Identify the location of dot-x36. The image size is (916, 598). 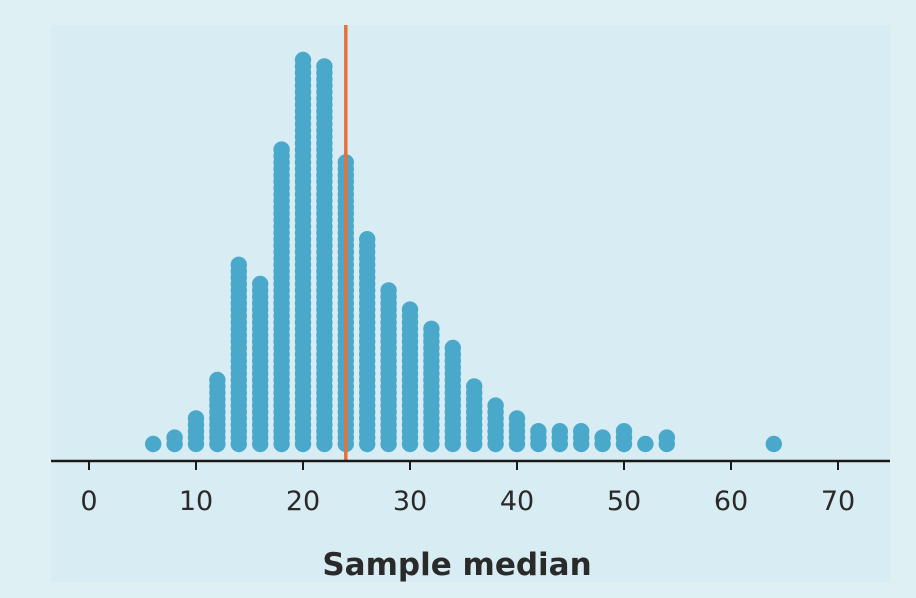
(474, 386).